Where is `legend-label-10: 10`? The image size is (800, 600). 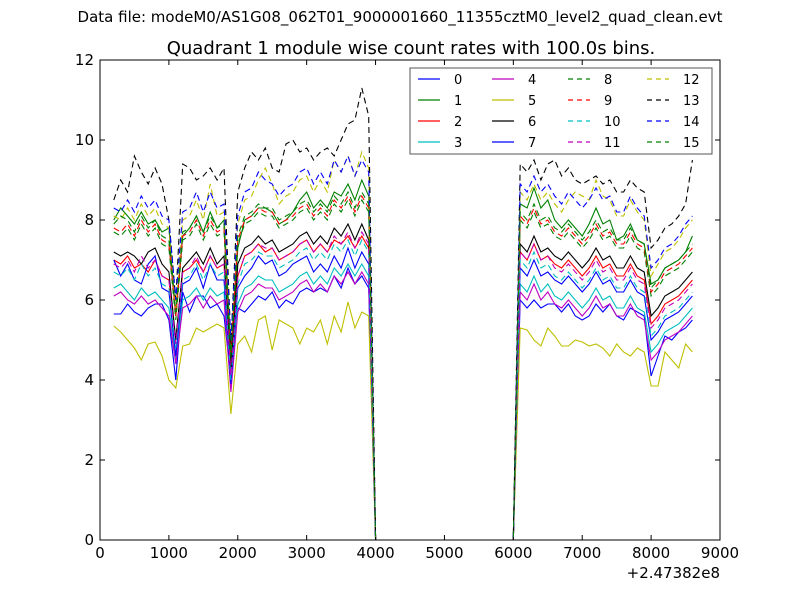 legend-label-10: 10 is located at coordinates (612, 122).